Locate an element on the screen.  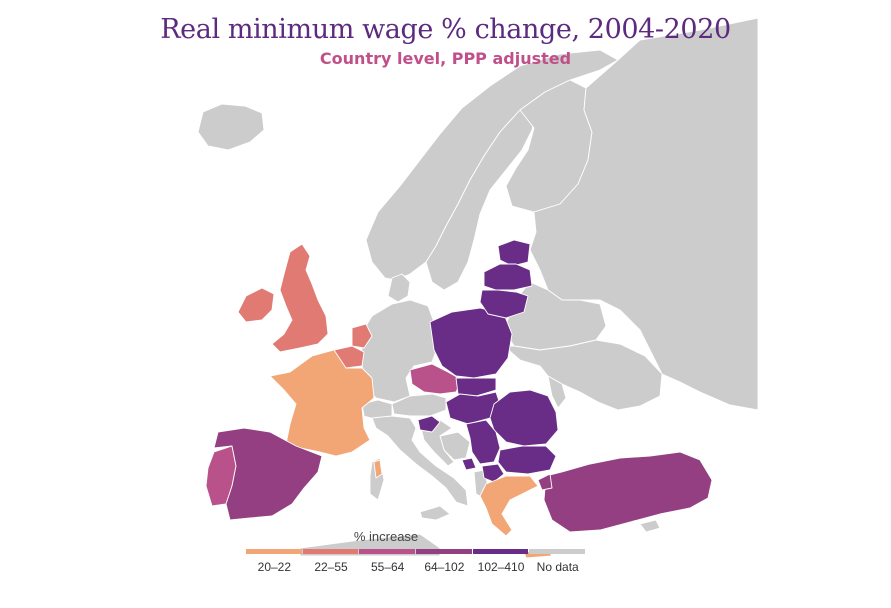
country-united-kingdom is located at coordinates (300, 298).